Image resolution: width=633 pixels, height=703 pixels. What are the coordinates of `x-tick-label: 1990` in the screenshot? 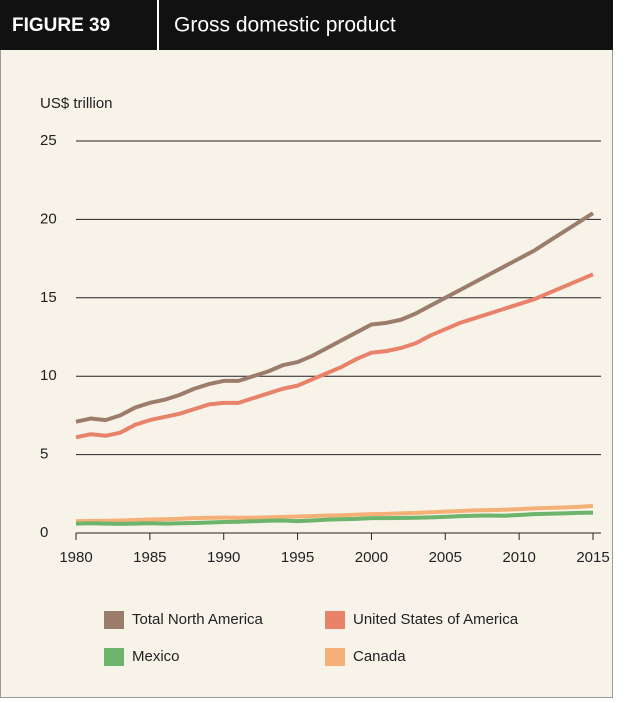 It's located at (223, 557).